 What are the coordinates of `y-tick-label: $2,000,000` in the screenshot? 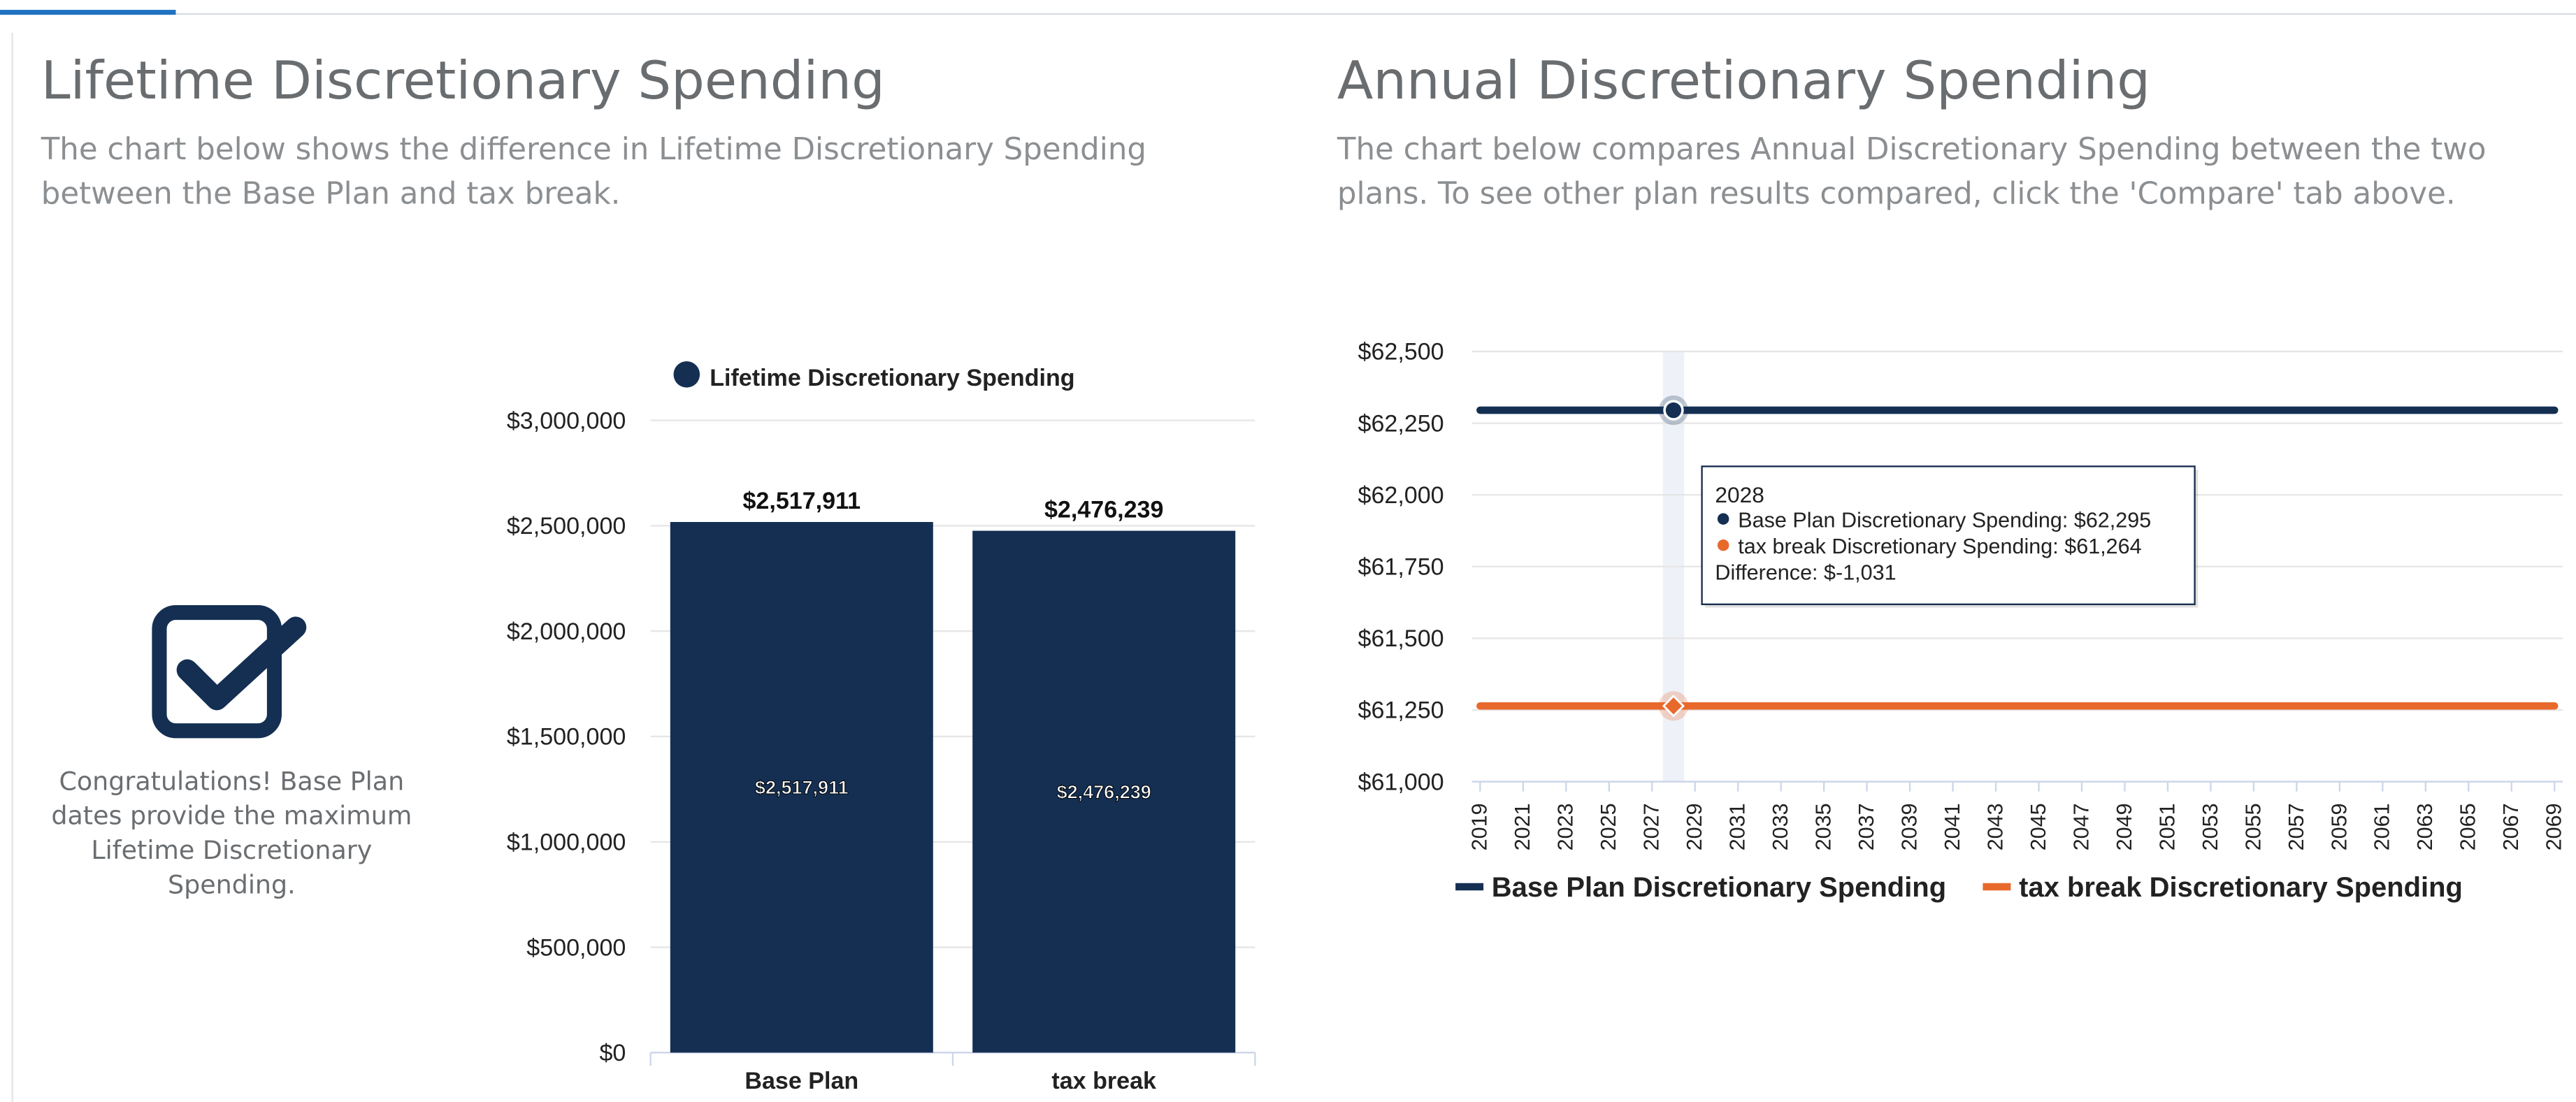 It's located at (566, 632).